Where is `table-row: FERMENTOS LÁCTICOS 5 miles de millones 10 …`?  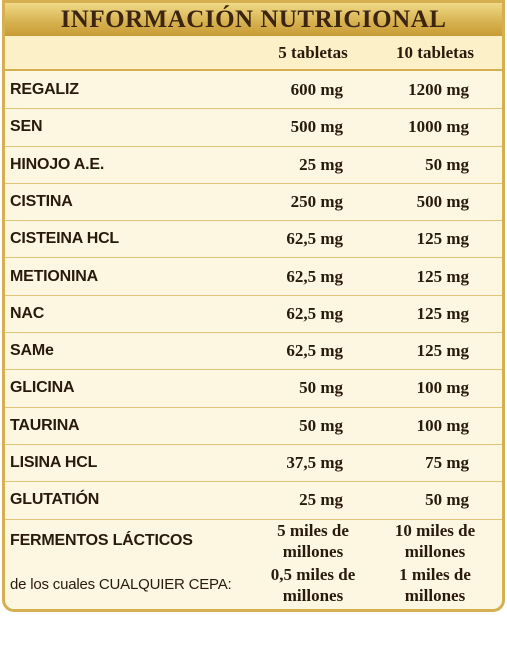
table-row: FERMENTOS LÁCTICOS 5 miles de millones 10 … is located at coordinates (253, 541).